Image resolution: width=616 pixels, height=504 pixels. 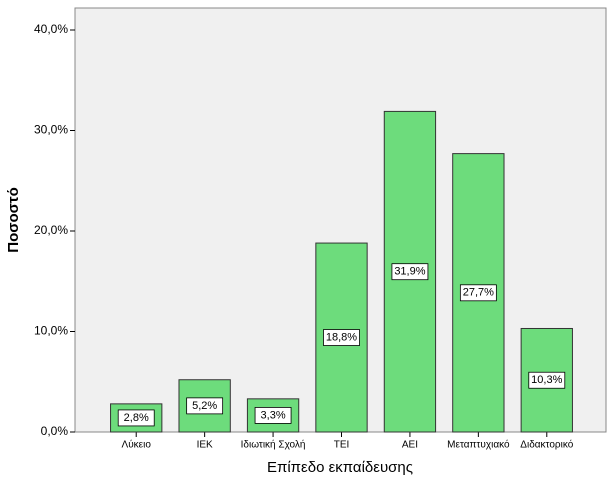 I want to click on value-label: 10,3%, so click(x=546, y=380).